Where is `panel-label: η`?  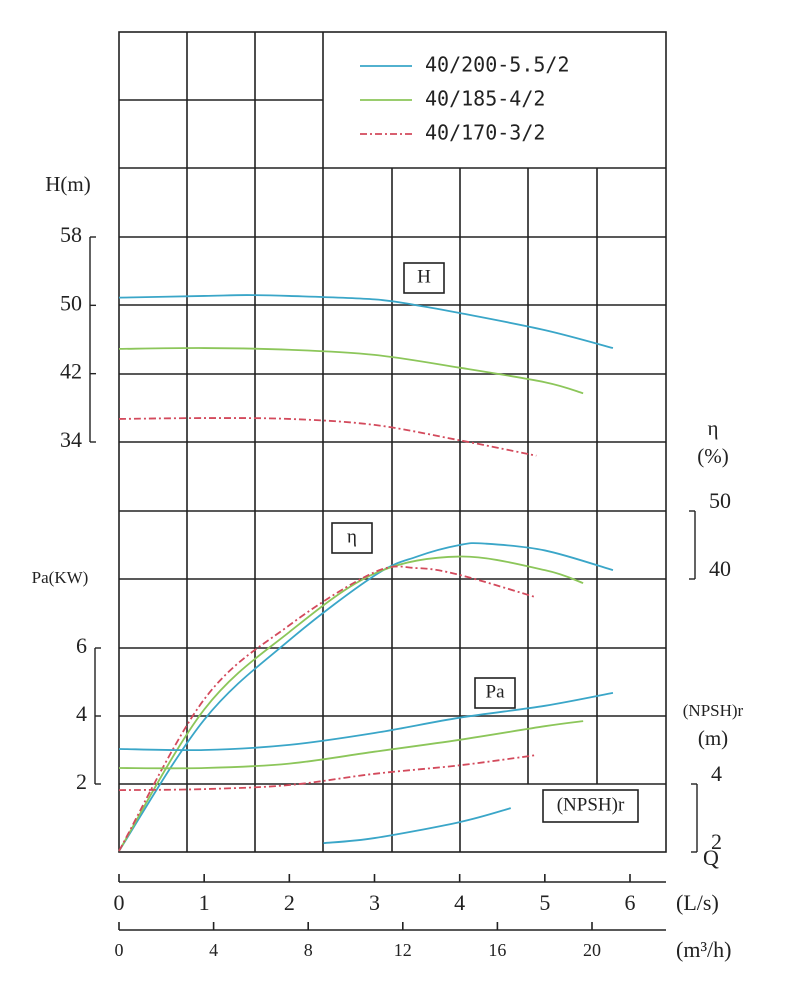
panel-label: η is located at coordinates (352, 536).